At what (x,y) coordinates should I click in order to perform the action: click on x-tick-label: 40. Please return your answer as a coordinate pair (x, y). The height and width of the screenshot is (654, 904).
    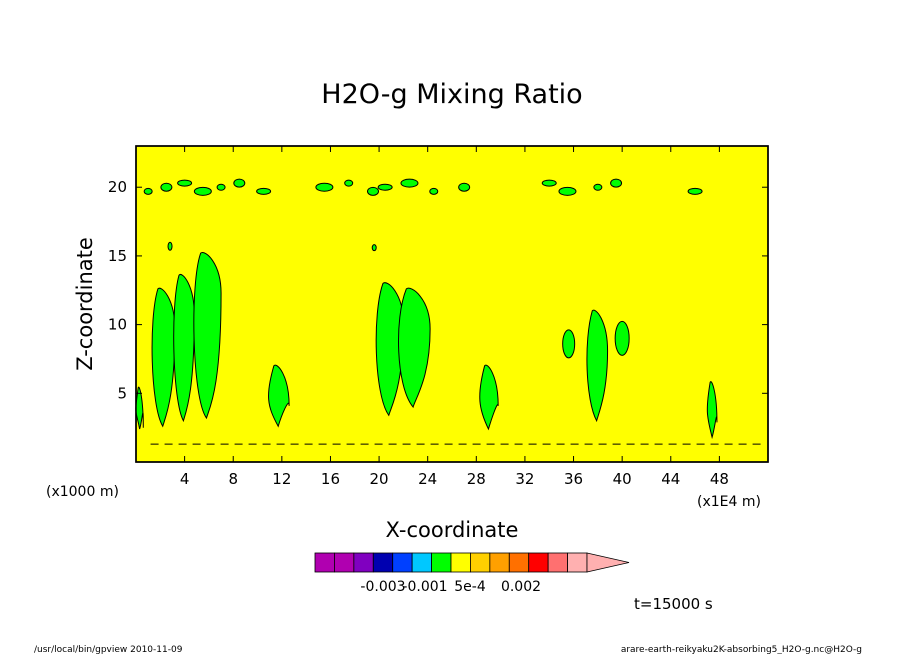
    Looking at the image, I should click on (622, 479).